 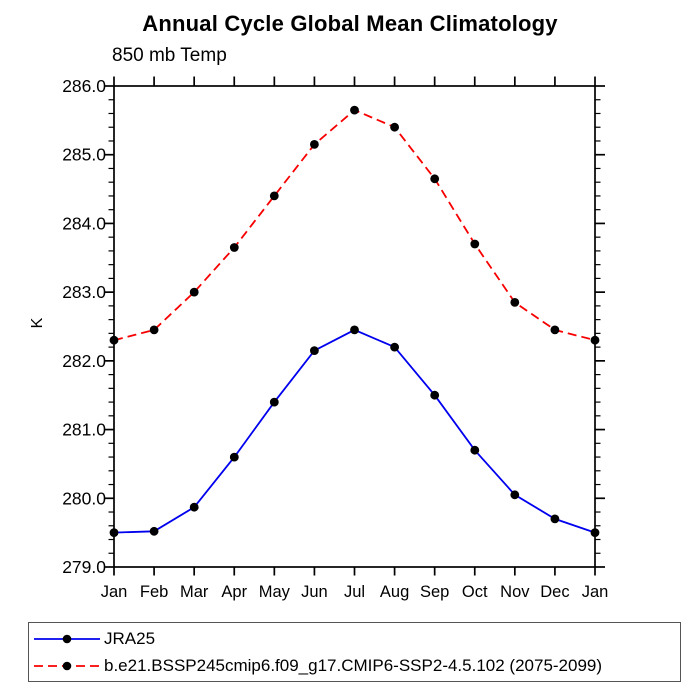 What do you see at coordinates (314, 592) in the screenshot?
I see `x-tick-label: Jun` at bounding box center [314, 592].